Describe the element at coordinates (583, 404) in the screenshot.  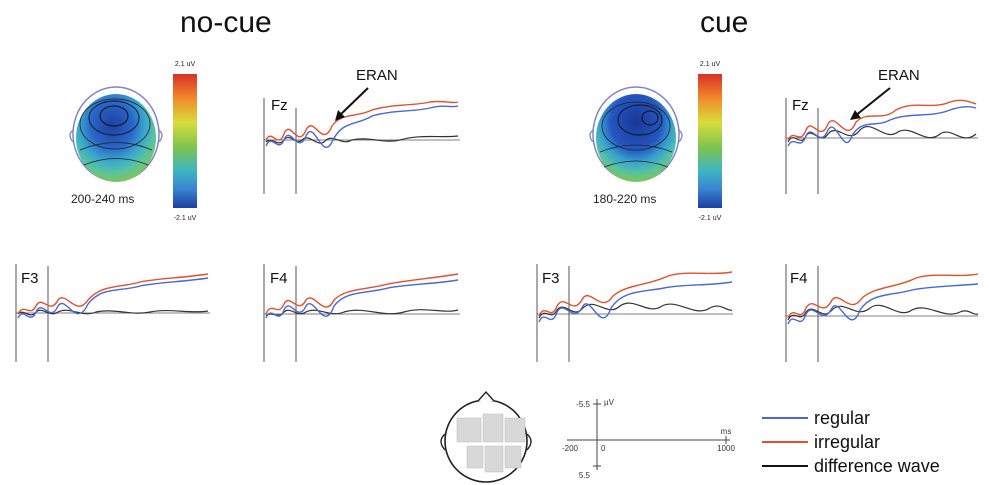
I see `axis-key-y-top: -5.5` at that location.